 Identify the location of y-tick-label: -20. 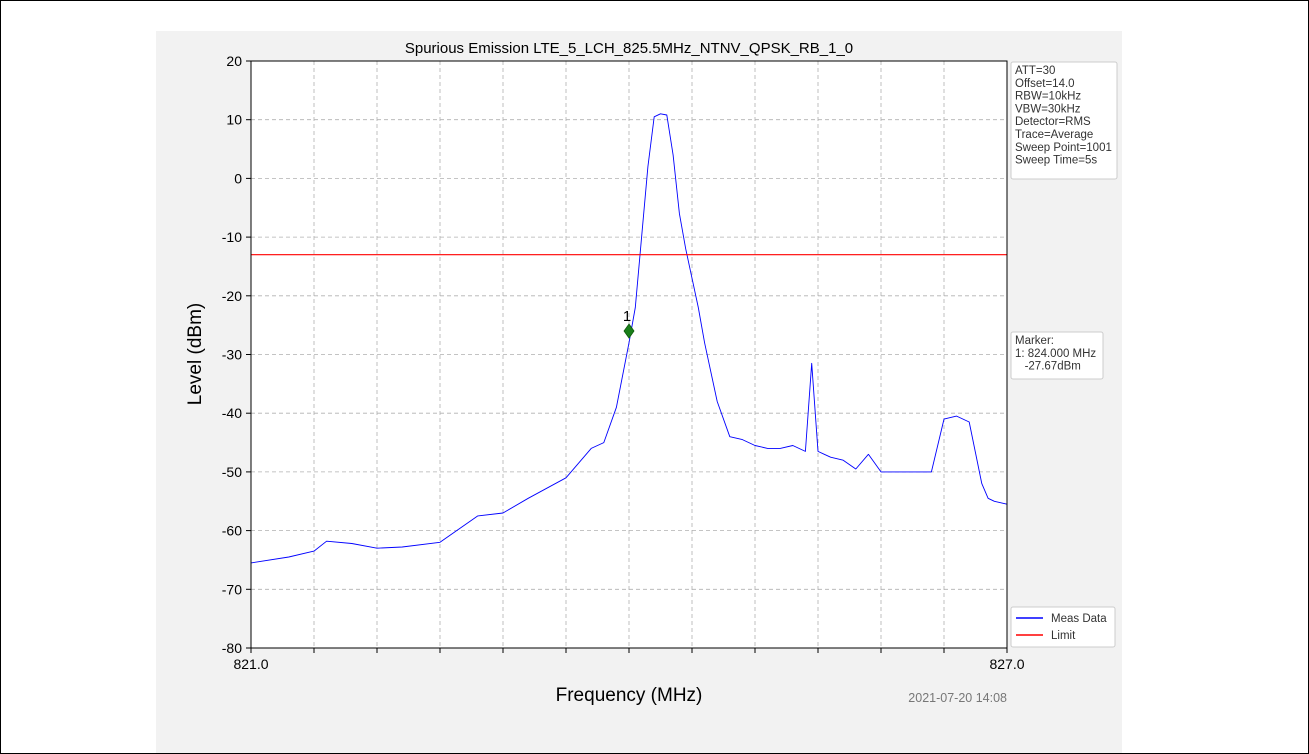
(232, 296).